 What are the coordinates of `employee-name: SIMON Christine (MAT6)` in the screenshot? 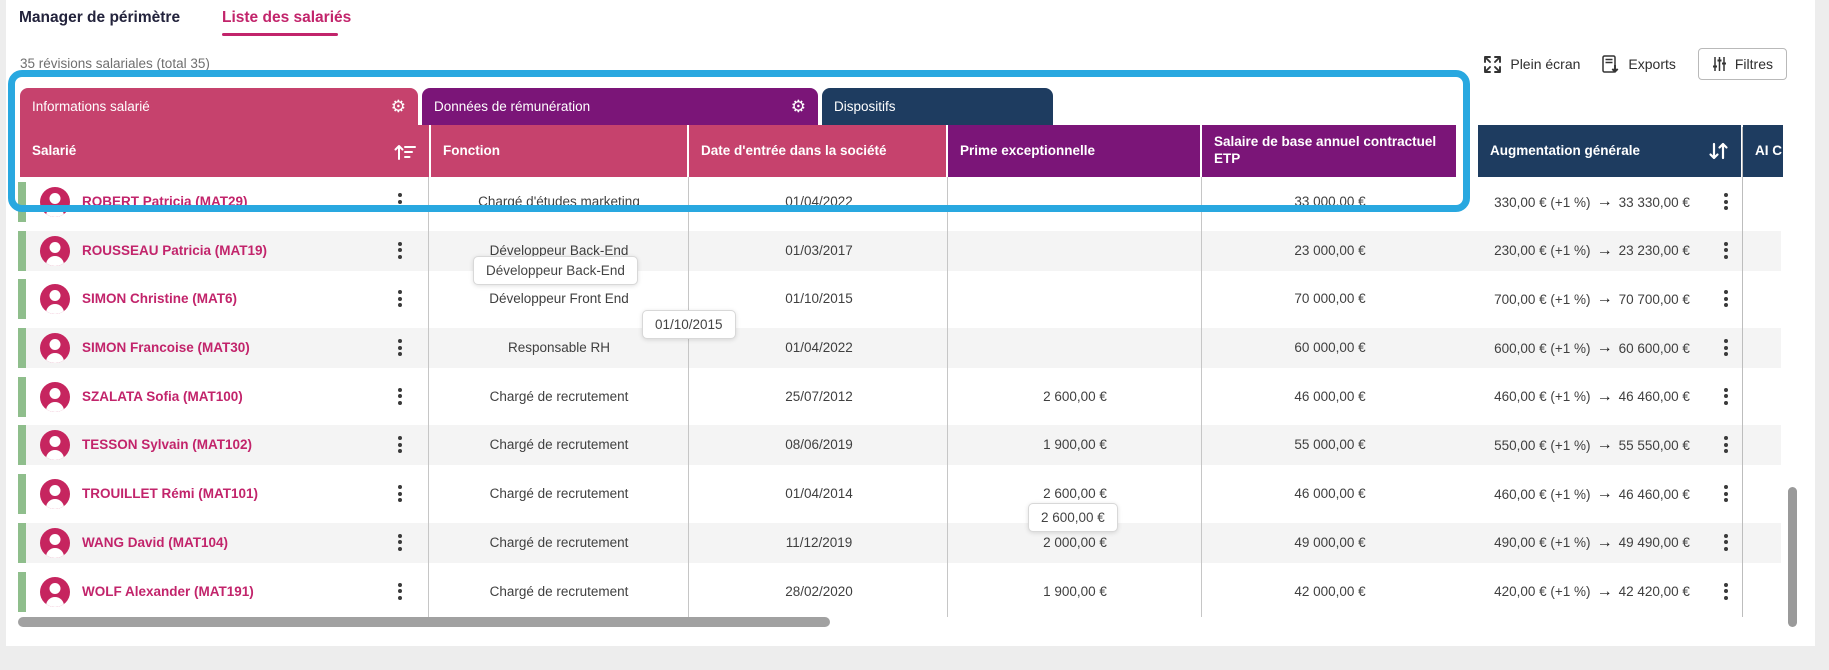 It's located at (159, 299).